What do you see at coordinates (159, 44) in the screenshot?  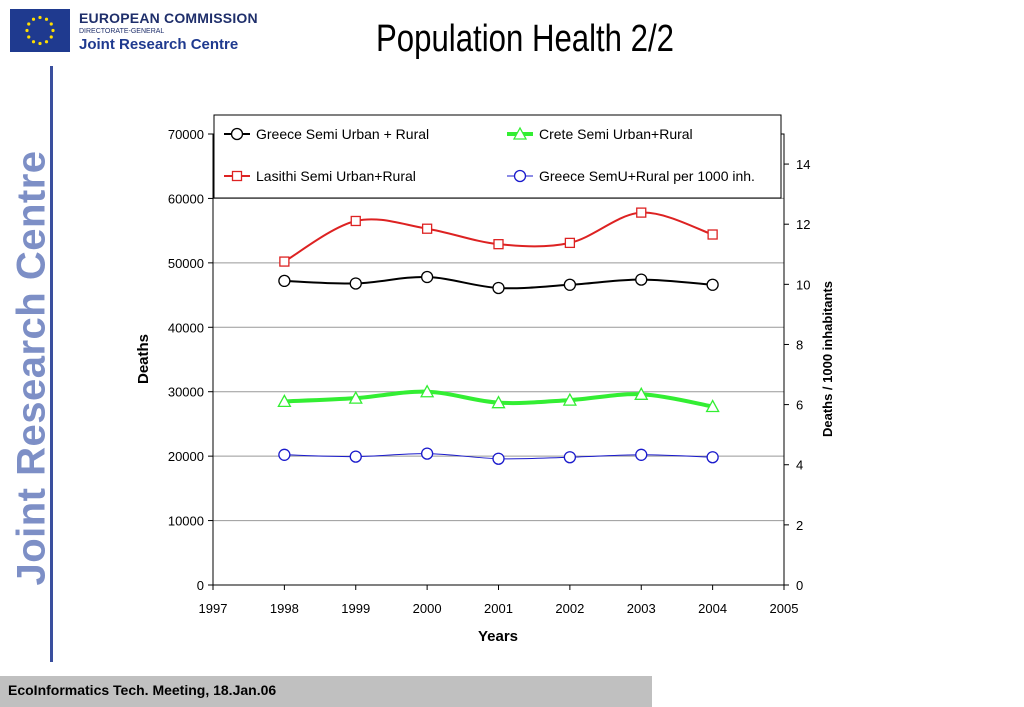 I see `centre-name: Joint Research Centre` at bounding box center [159, 44].